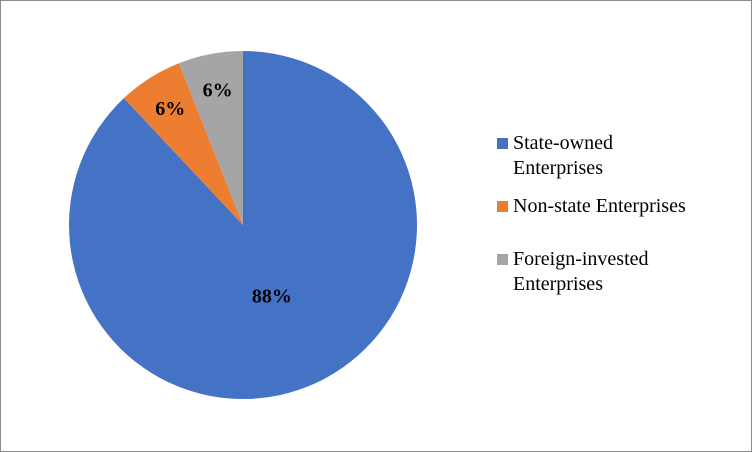 Image resolution: width=752 pixels, height=452 pixels. I want to click on legend-item: Non-state Enterprises, so click(624, 206).